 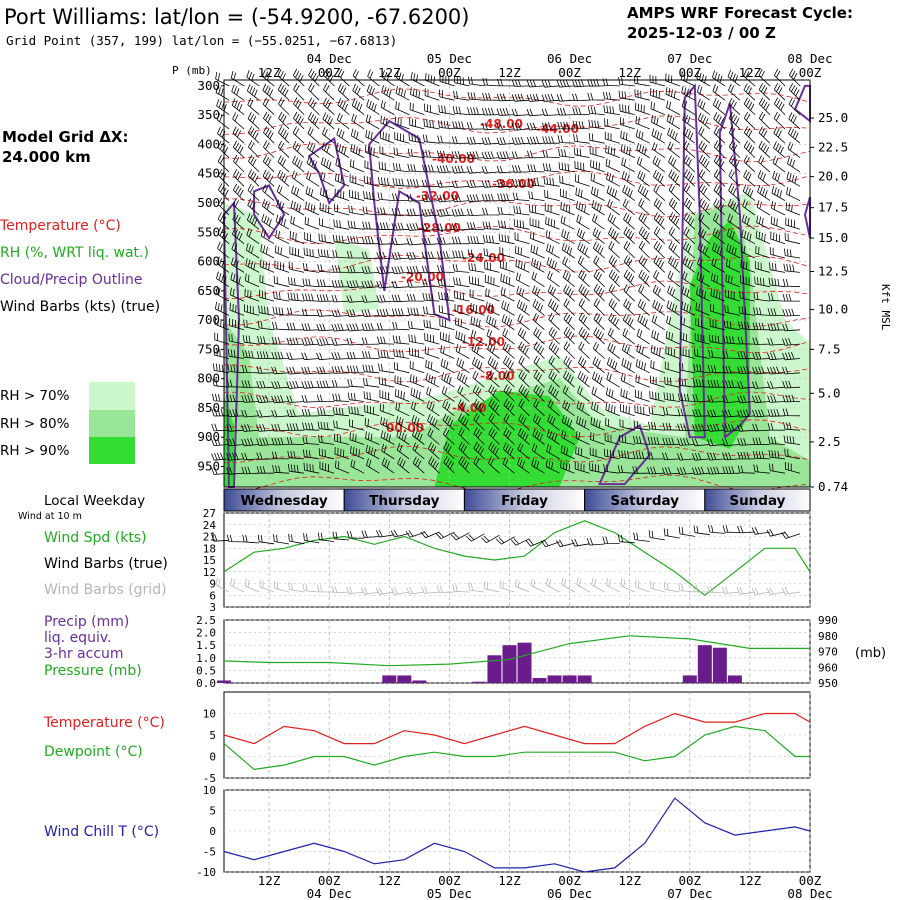 I want to click on precip-bar, so click(x=389, y=679).